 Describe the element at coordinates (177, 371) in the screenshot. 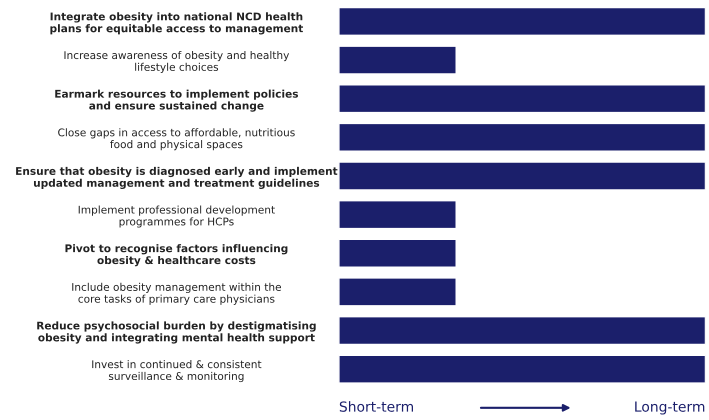

I see `y-tick-label: Invest in continued & consistent surveillance & monitoring` at that location.